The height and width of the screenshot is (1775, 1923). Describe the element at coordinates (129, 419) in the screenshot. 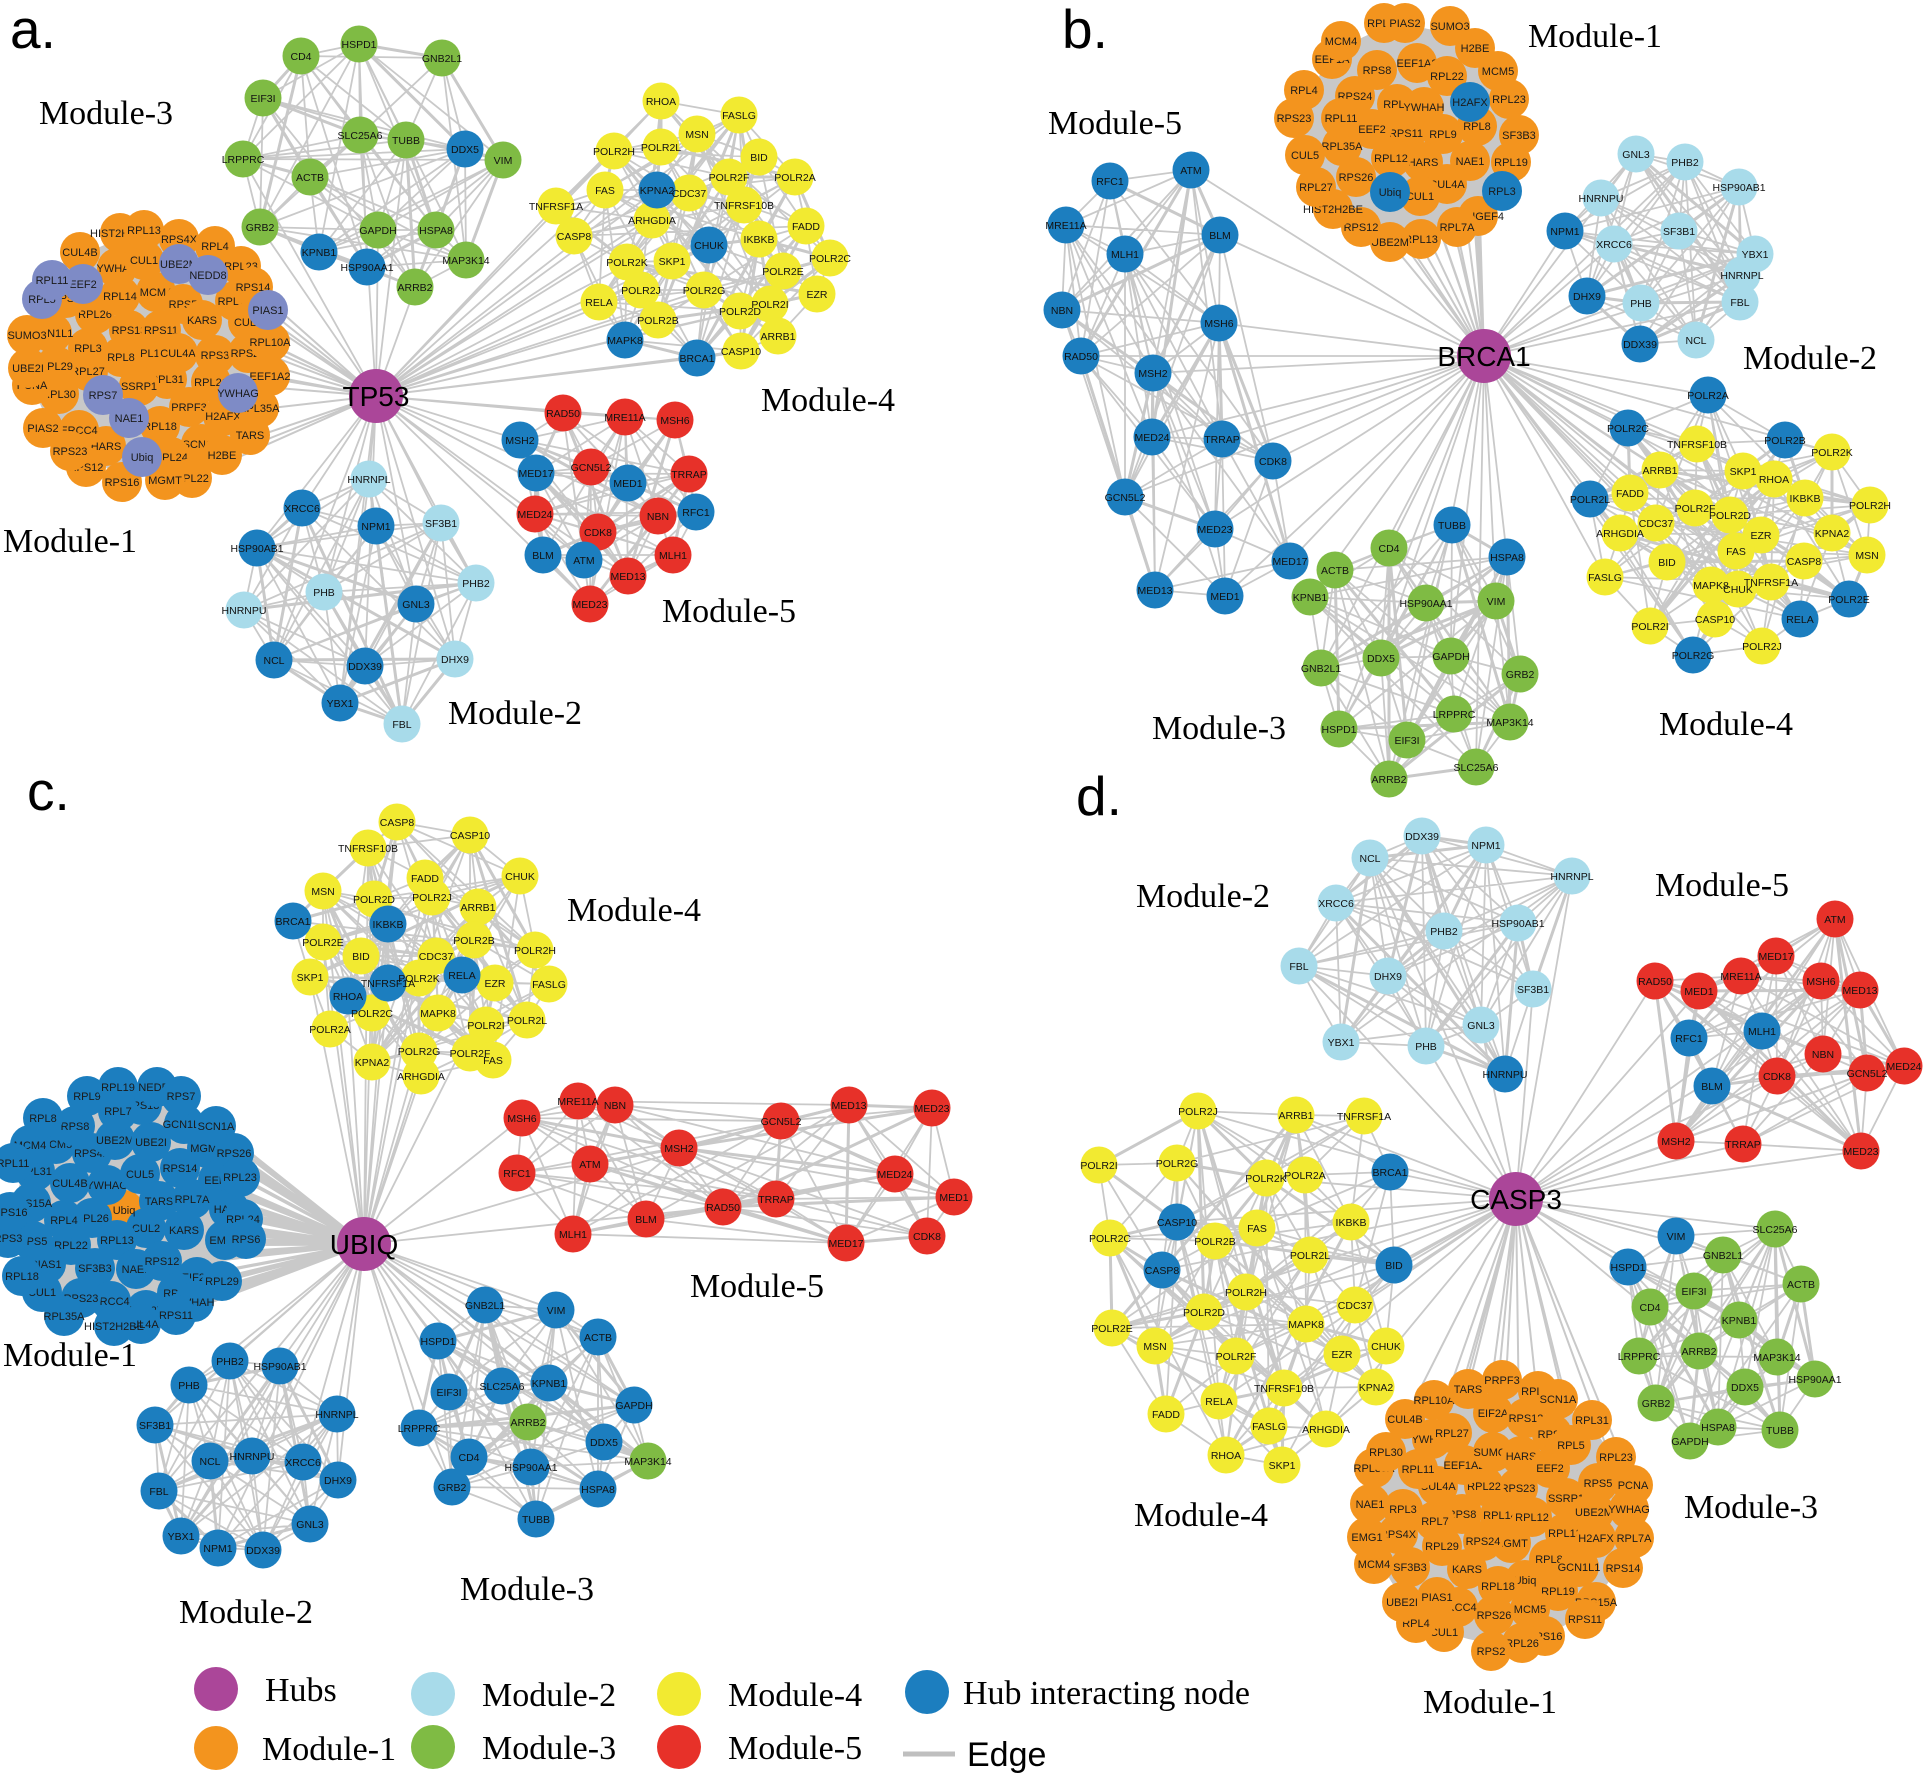

I see `svg-text: NAE1` at that location.